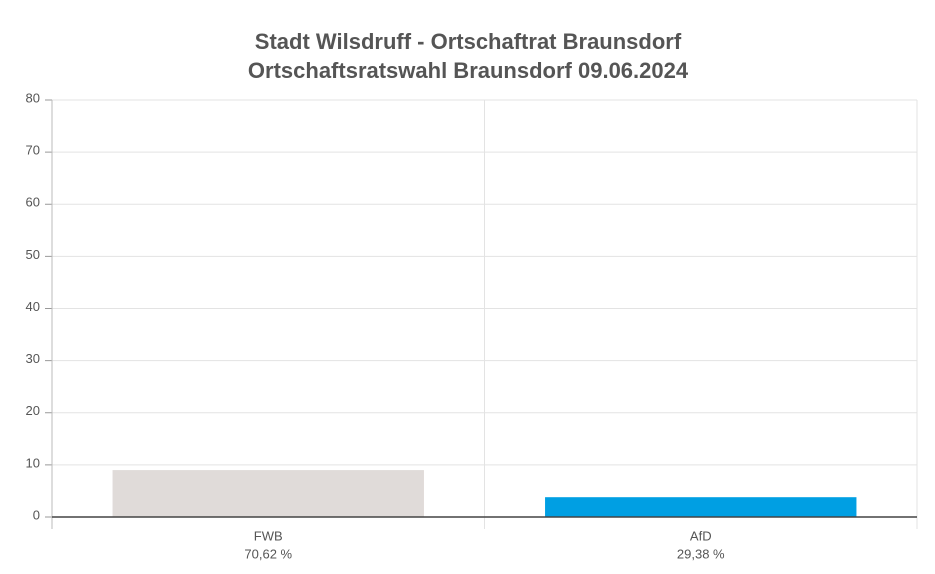 Image resolution: width=935 pixels, height=574 pixels. Describe the element at coordinates (701, 535) in the screenshot. I see `x-tick-label: AfD` at that location.